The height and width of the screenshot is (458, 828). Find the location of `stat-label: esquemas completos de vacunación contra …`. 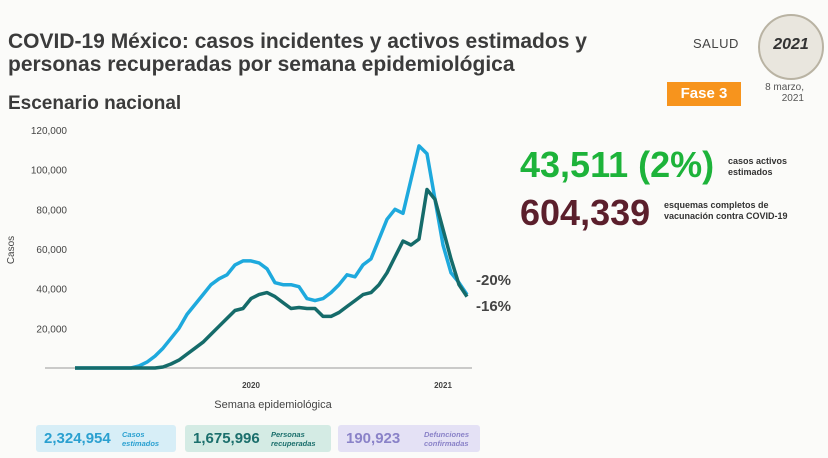

stat-label: esquemas completos de vacunación contra … is located at coordinates (726, 210).